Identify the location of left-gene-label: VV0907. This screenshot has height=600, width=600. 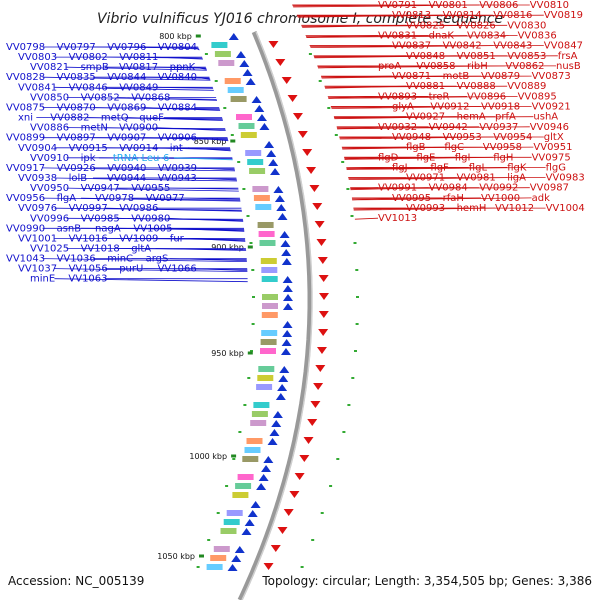
(126, 138).